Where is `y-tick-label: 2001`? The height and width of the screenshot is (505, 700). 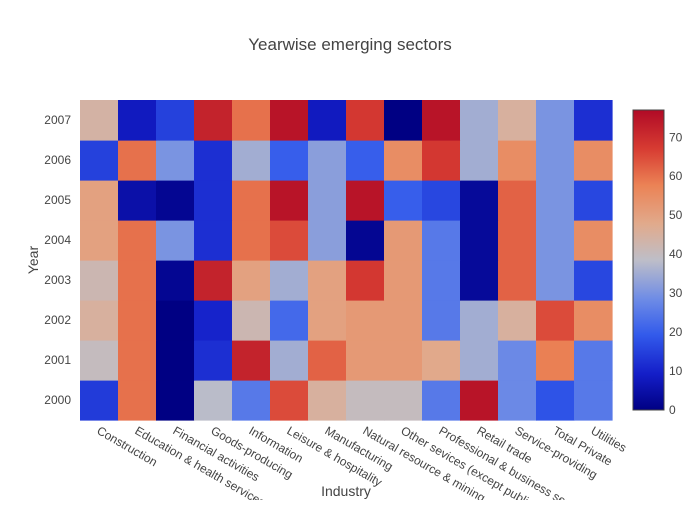 y-tick-label: 2001 is located at coordinates (57, 360).